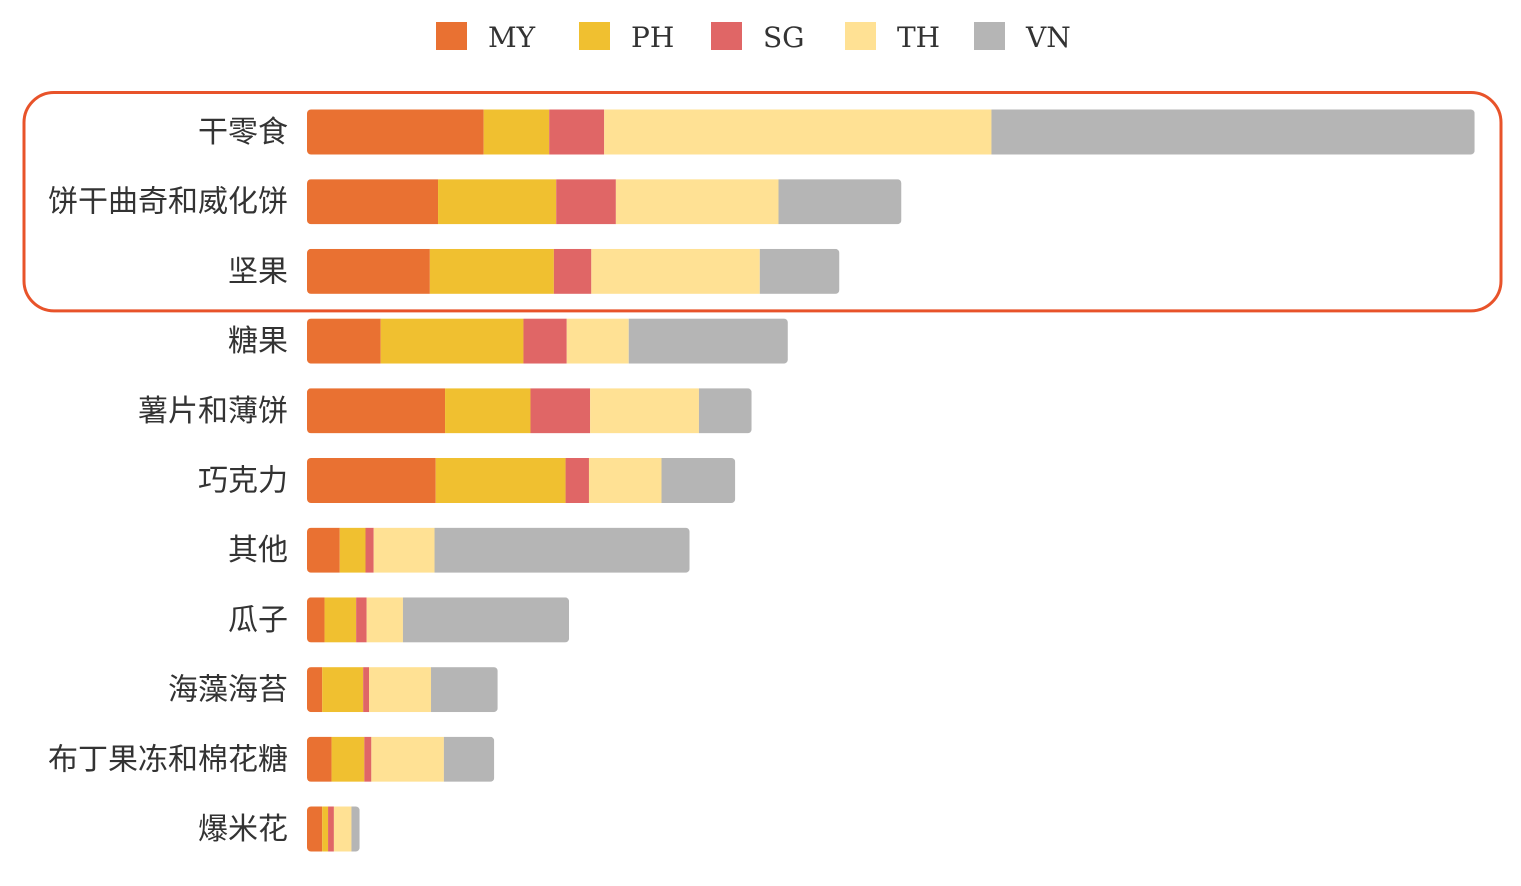 This screenshot has width=1521, height=886. Describe the element at coordinates (784, 37) in the screenshot. I see `legend-label-sg: SG` at that location.